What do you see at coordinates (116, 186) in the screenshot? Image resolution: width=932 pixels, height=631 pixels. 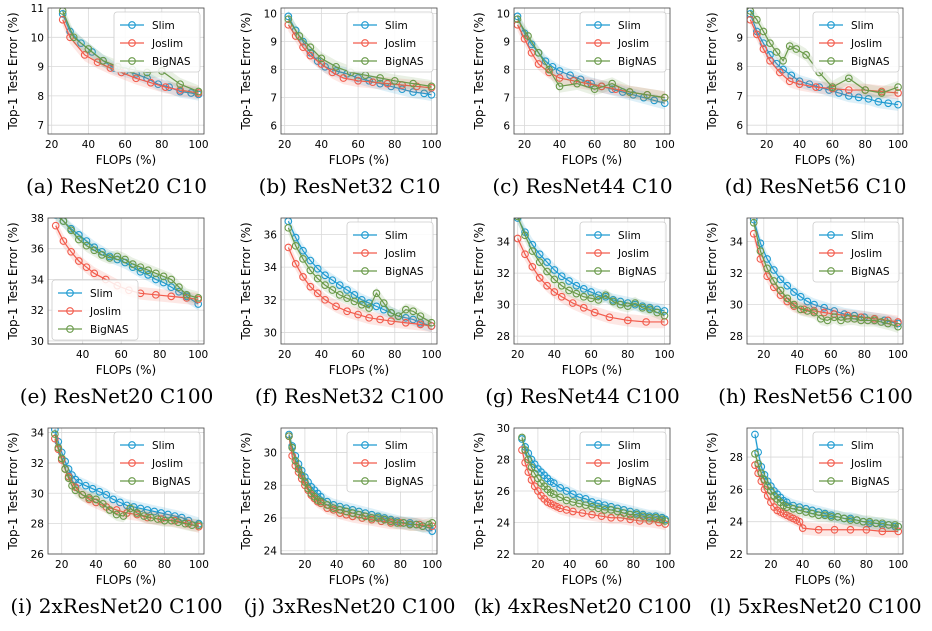 I see `subfigure-caption: (a) ResNet20 C10` at bounding box center [116, 186].